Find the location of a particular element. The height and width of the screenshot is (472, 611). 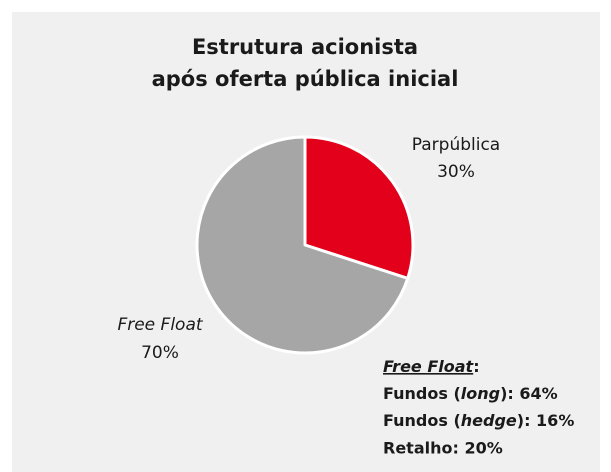

slice-label: Free Float is located at coordinates (160, 325).